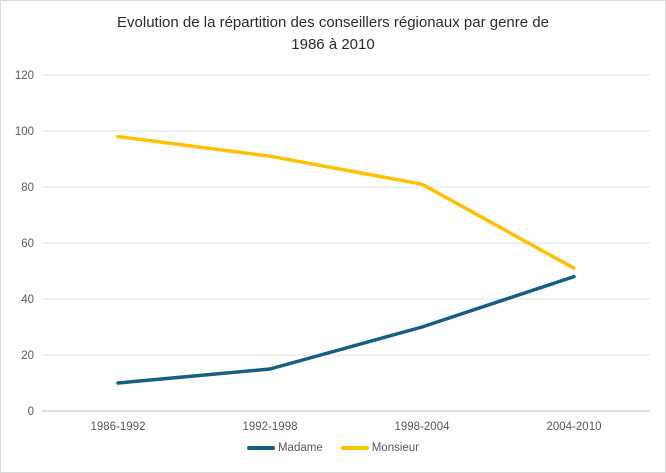 The height and width of the screenshot is (473, 666). What do you see at coordinates (333, 448) in the screenshot?
I see `chart-legend: Madame Monsieur` at bounding box center [333, 448].